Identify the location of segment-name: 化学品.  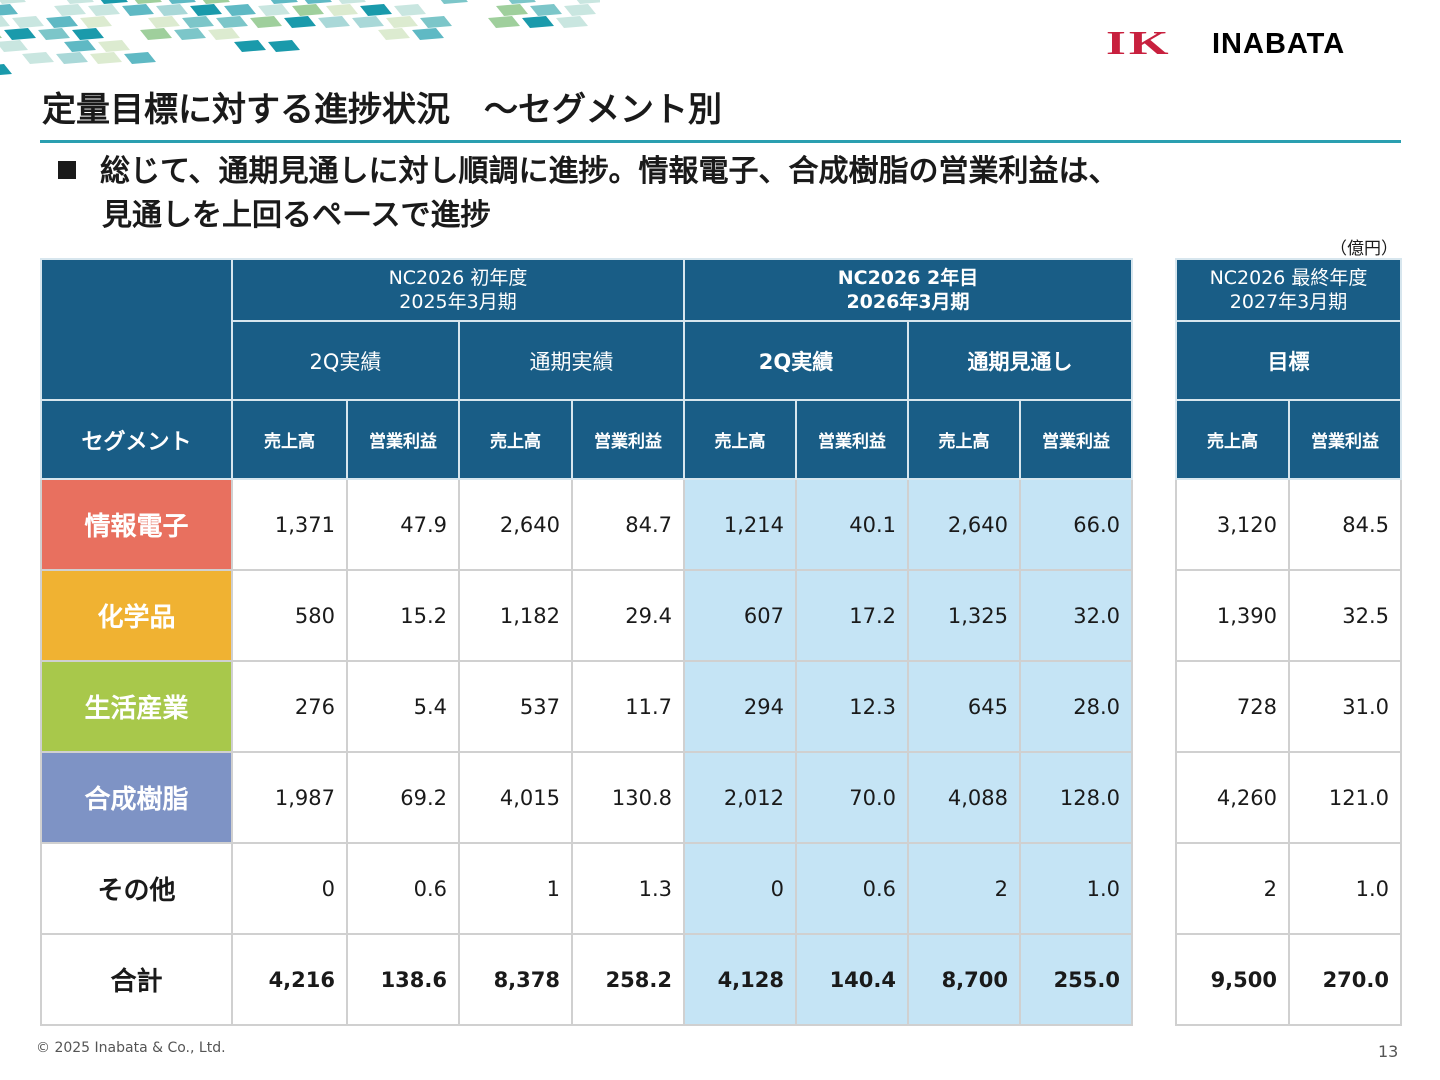
(136, 615).